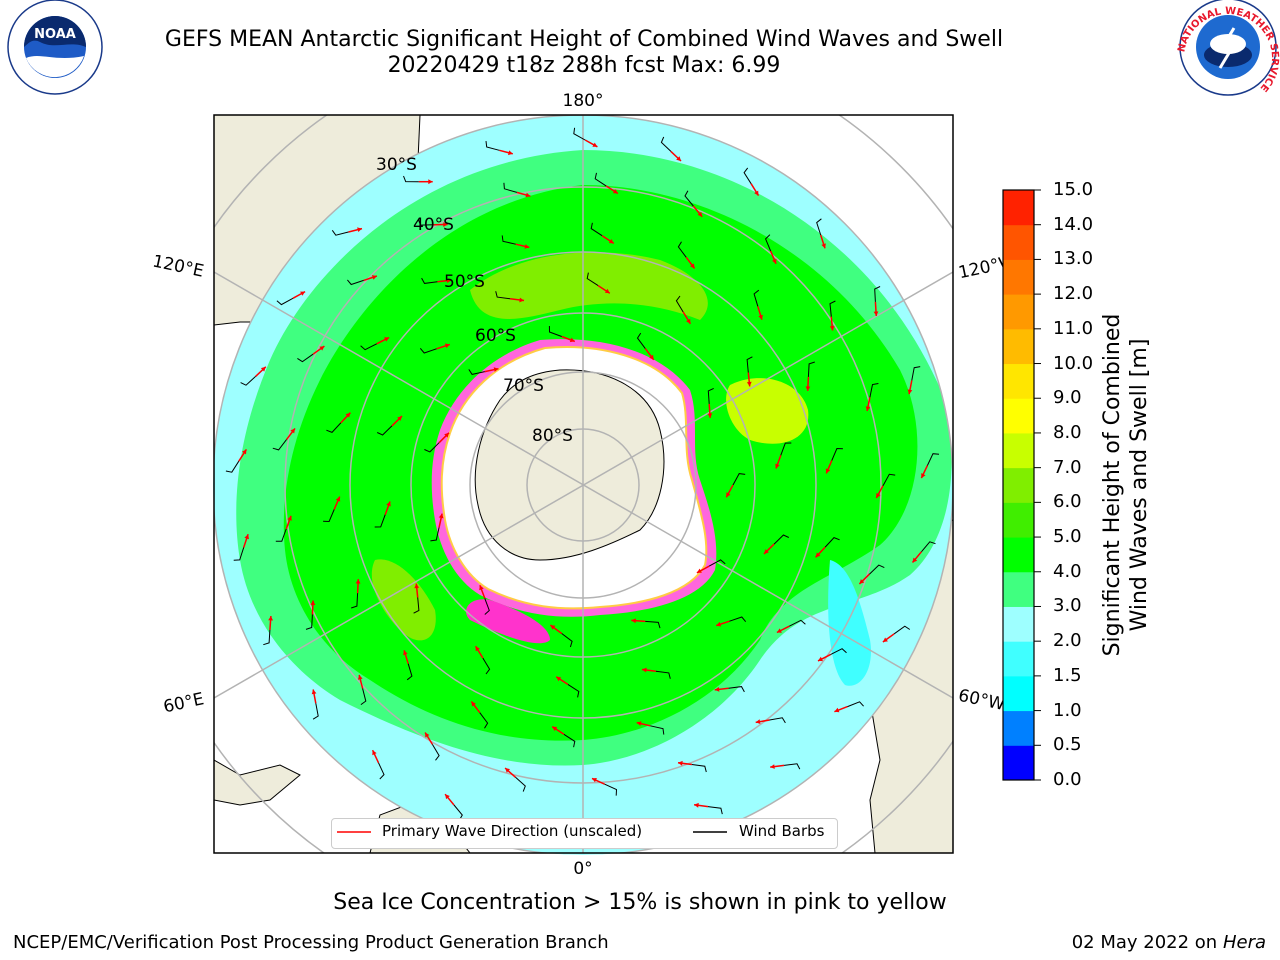 The width and height of the screenshot is (1280, 960). What do you see at coordinates (1067, 432) in the screenshot?
I see `colorbar-tick-label: 8.0` at bounding box center [1067, 432].